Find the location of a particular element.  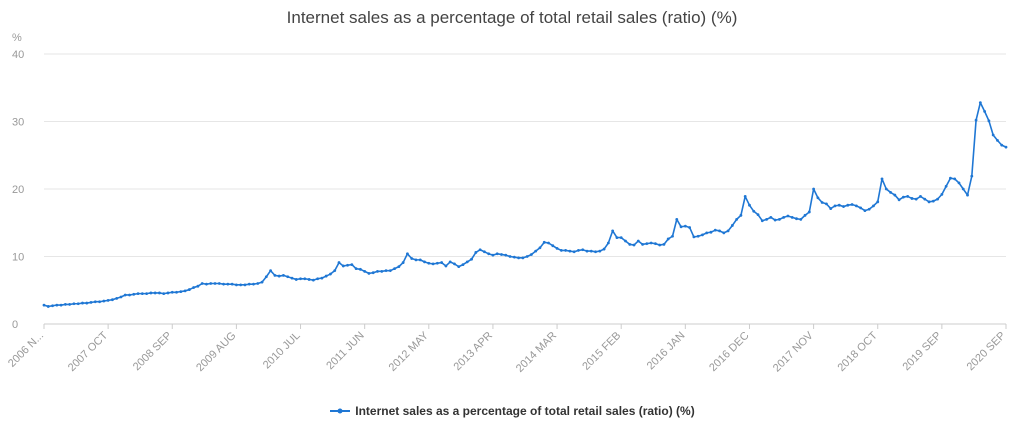

x-tick-label: 2017 NOV is located at coordinates (793, 351).